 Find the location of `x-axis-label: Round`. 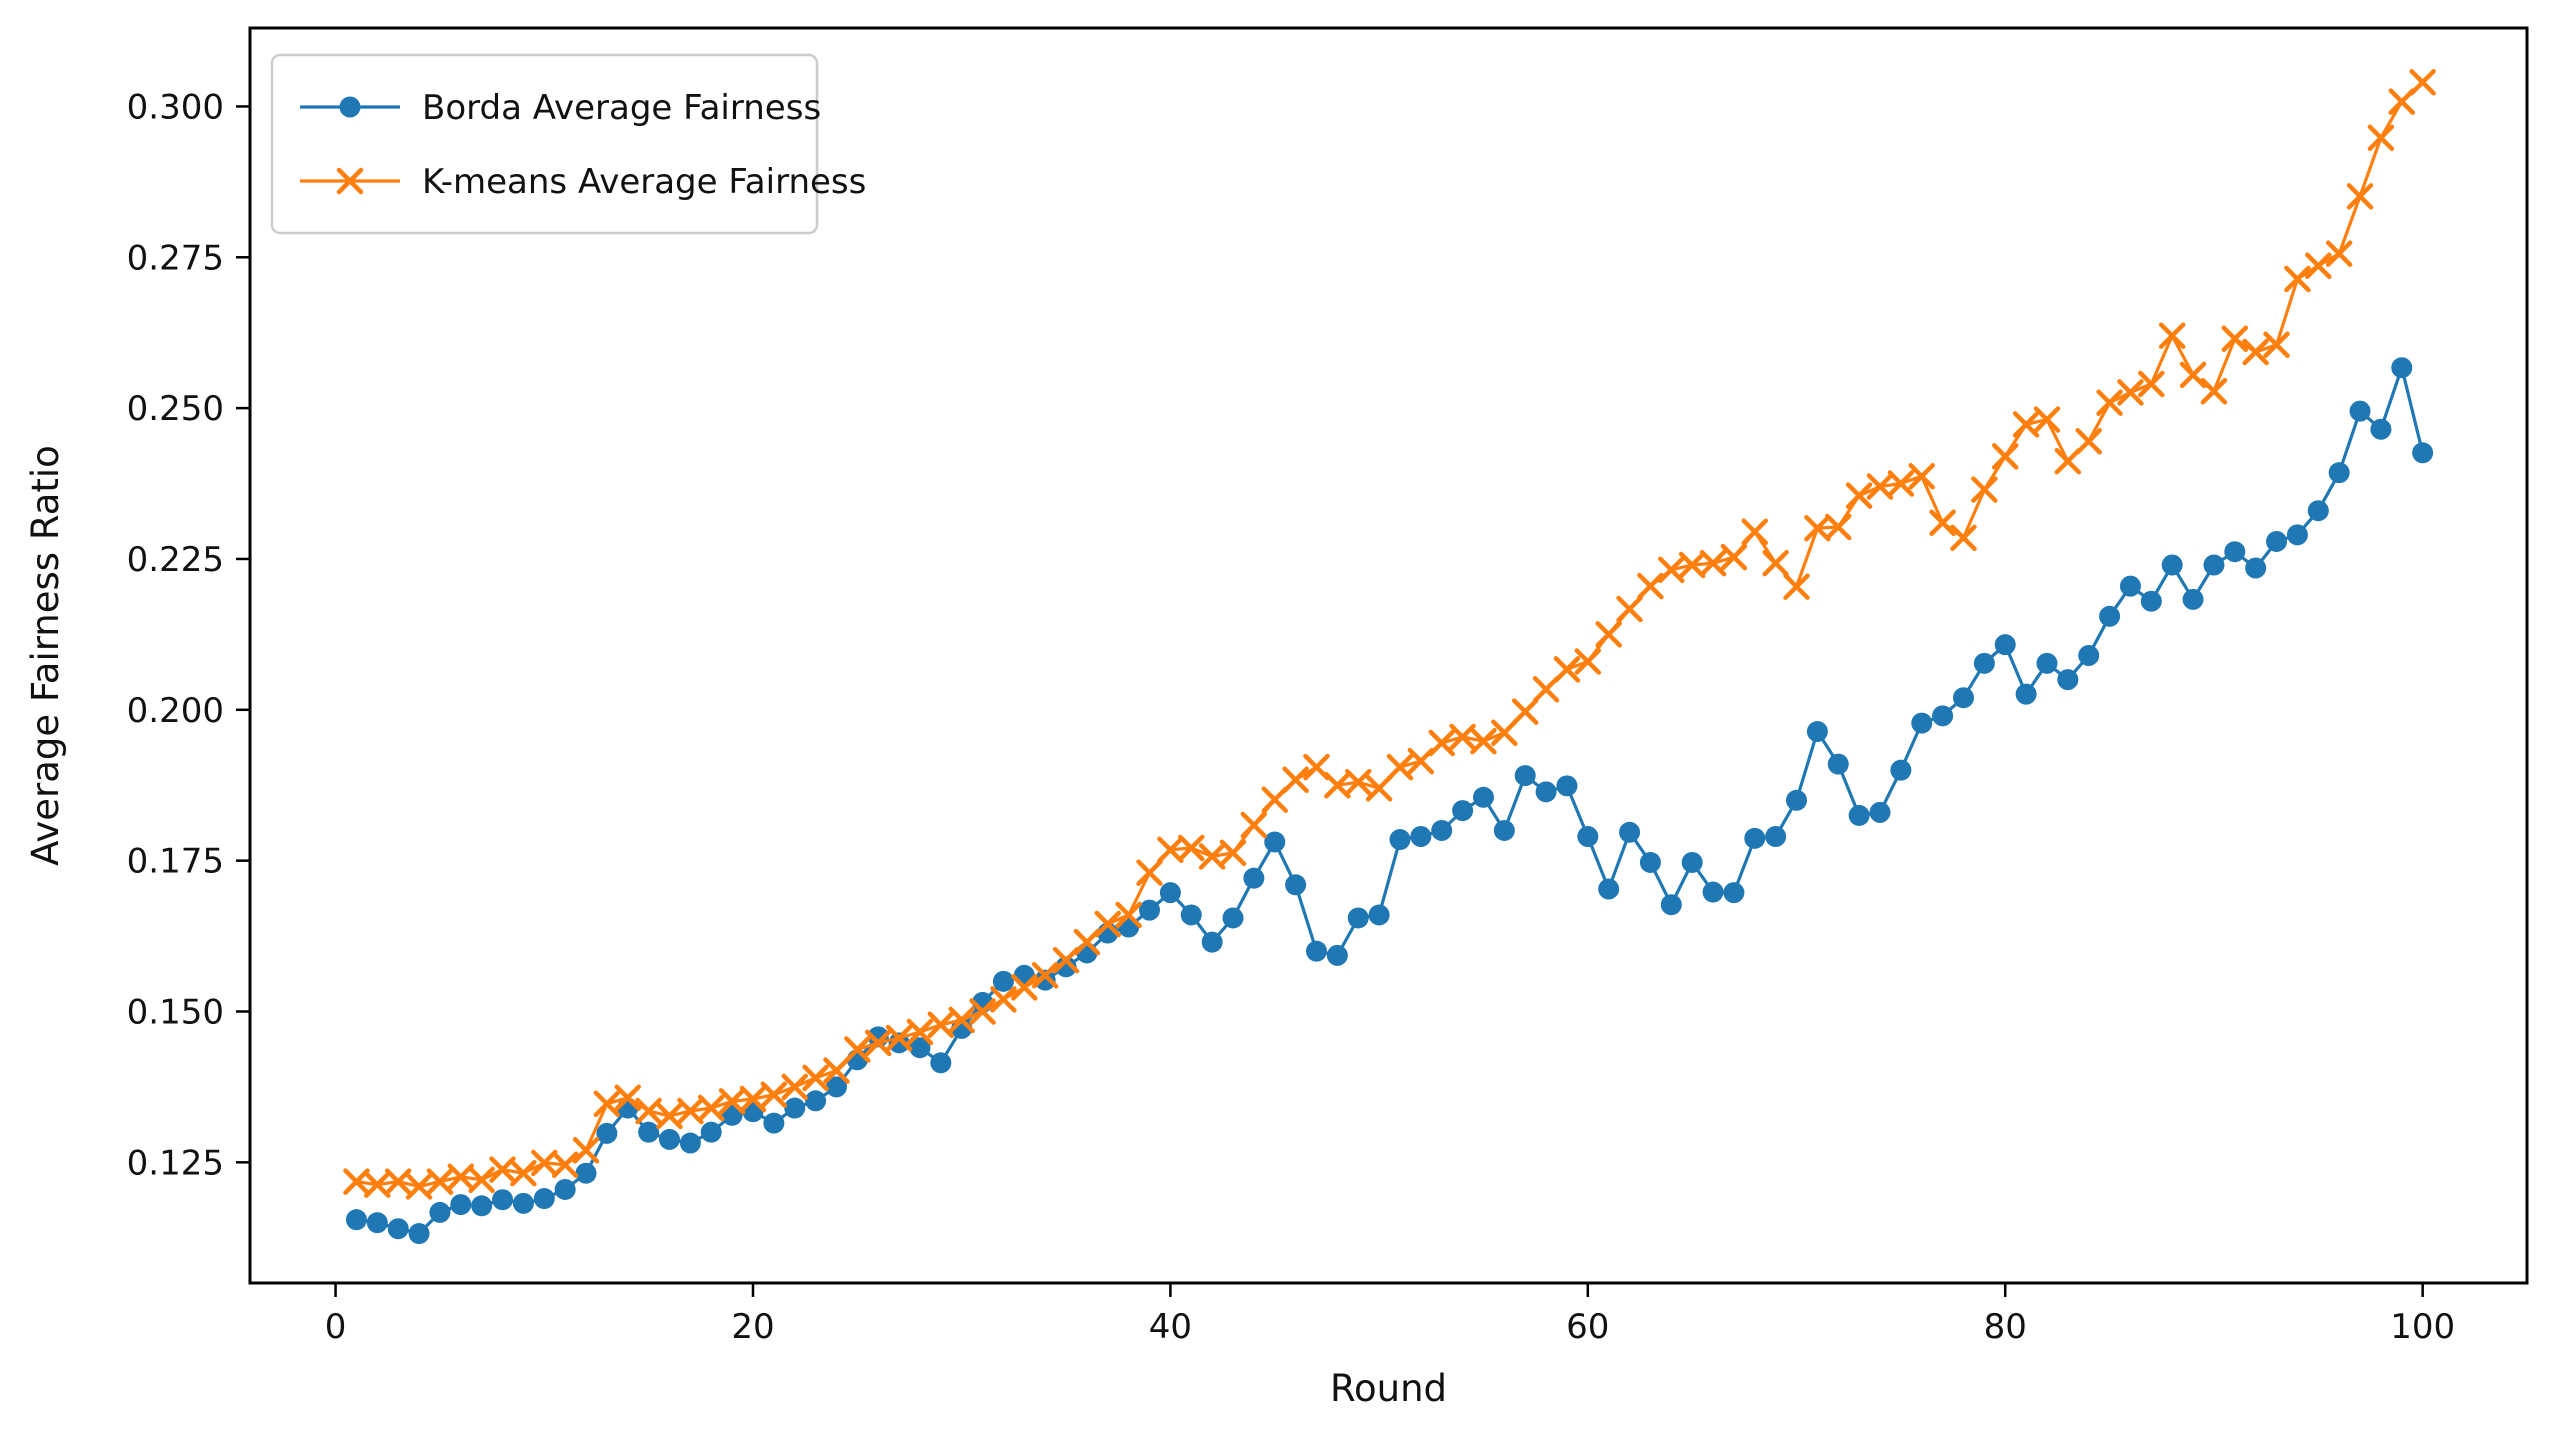

x-axis-label: Round is located at coordinates (1388, 1388).